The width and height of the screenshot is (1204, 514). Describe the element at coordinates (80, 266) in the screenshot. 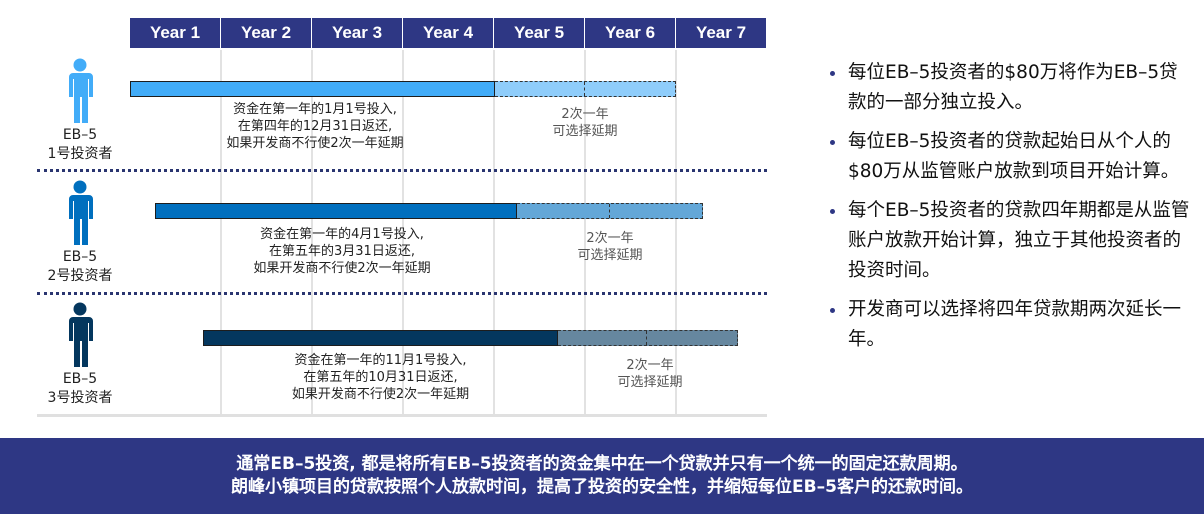

I see `investor-label: EB–5 2号投资者` at that location.